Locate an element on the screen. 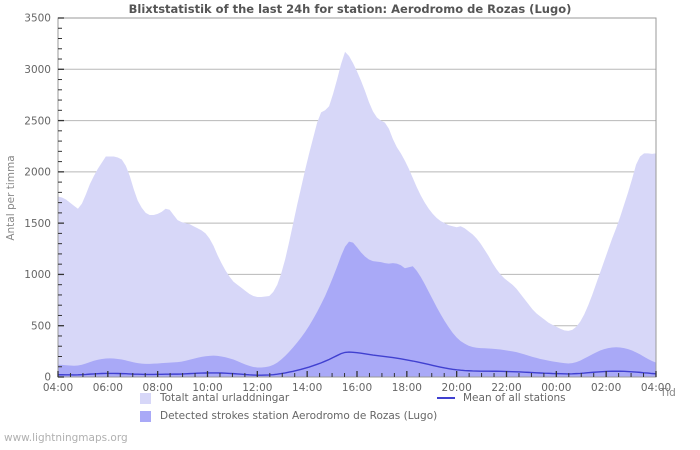 This screenshot has height=450, width=700. x-tick-label: 00:00 is located at coordinates (556, 388).